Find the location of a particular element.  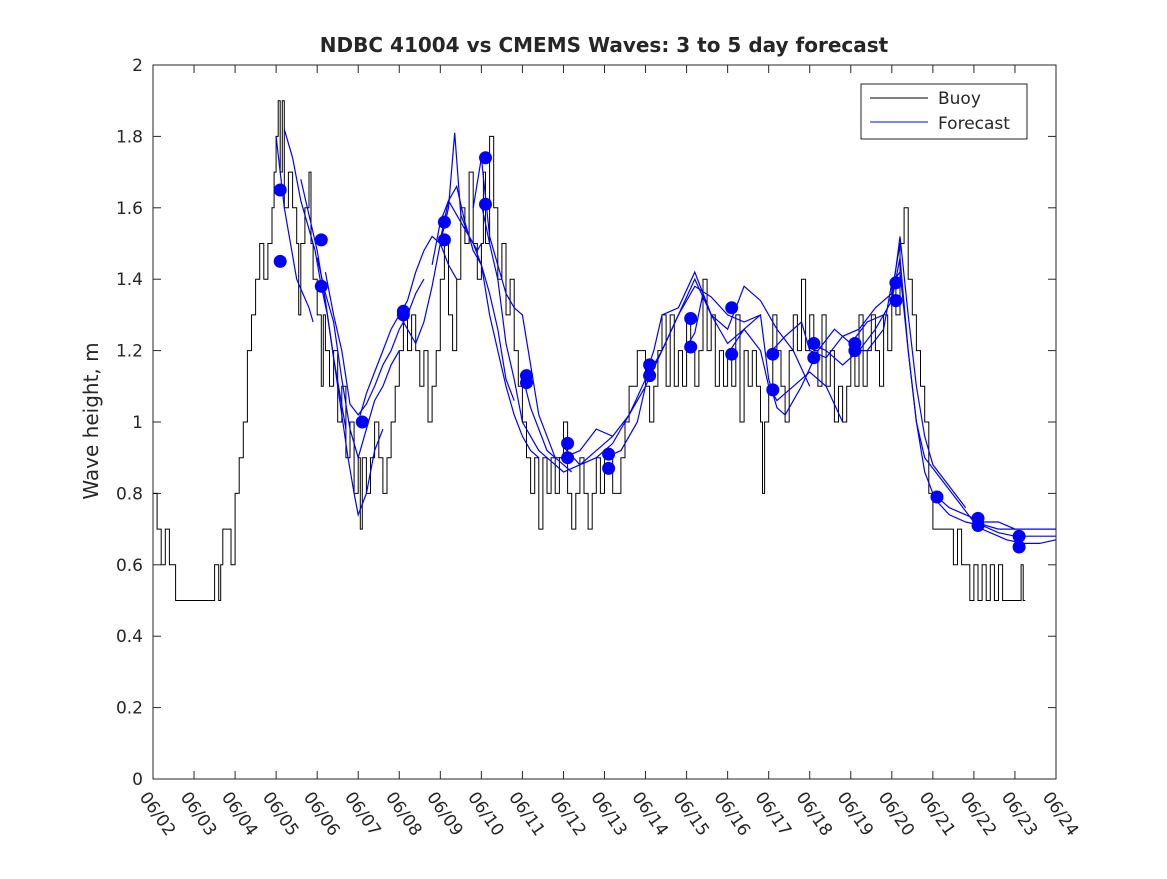

y-axis-label: Wave height, m is located at coordinates (91, 420).